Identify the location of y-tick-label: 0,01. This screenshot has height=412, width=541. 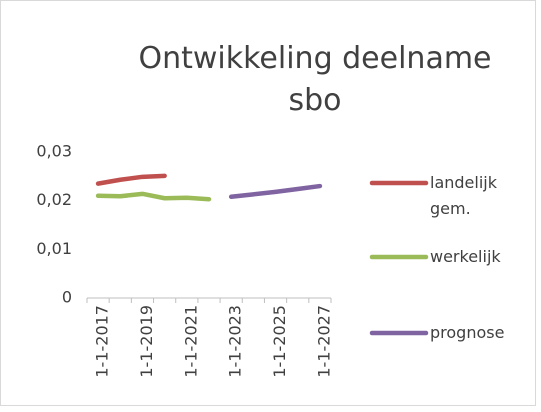
(54, 248).